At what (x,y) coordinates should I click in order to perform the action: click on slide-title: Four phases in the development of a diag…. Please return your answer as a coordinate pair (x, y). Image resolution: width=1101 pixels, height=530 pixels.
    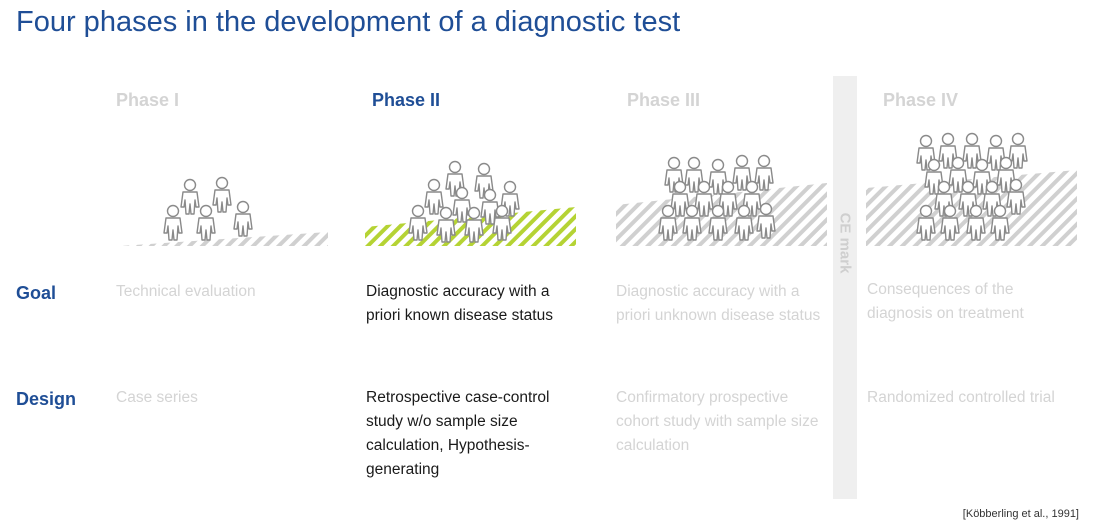
    Looking at the image, I should click on (348, 22).